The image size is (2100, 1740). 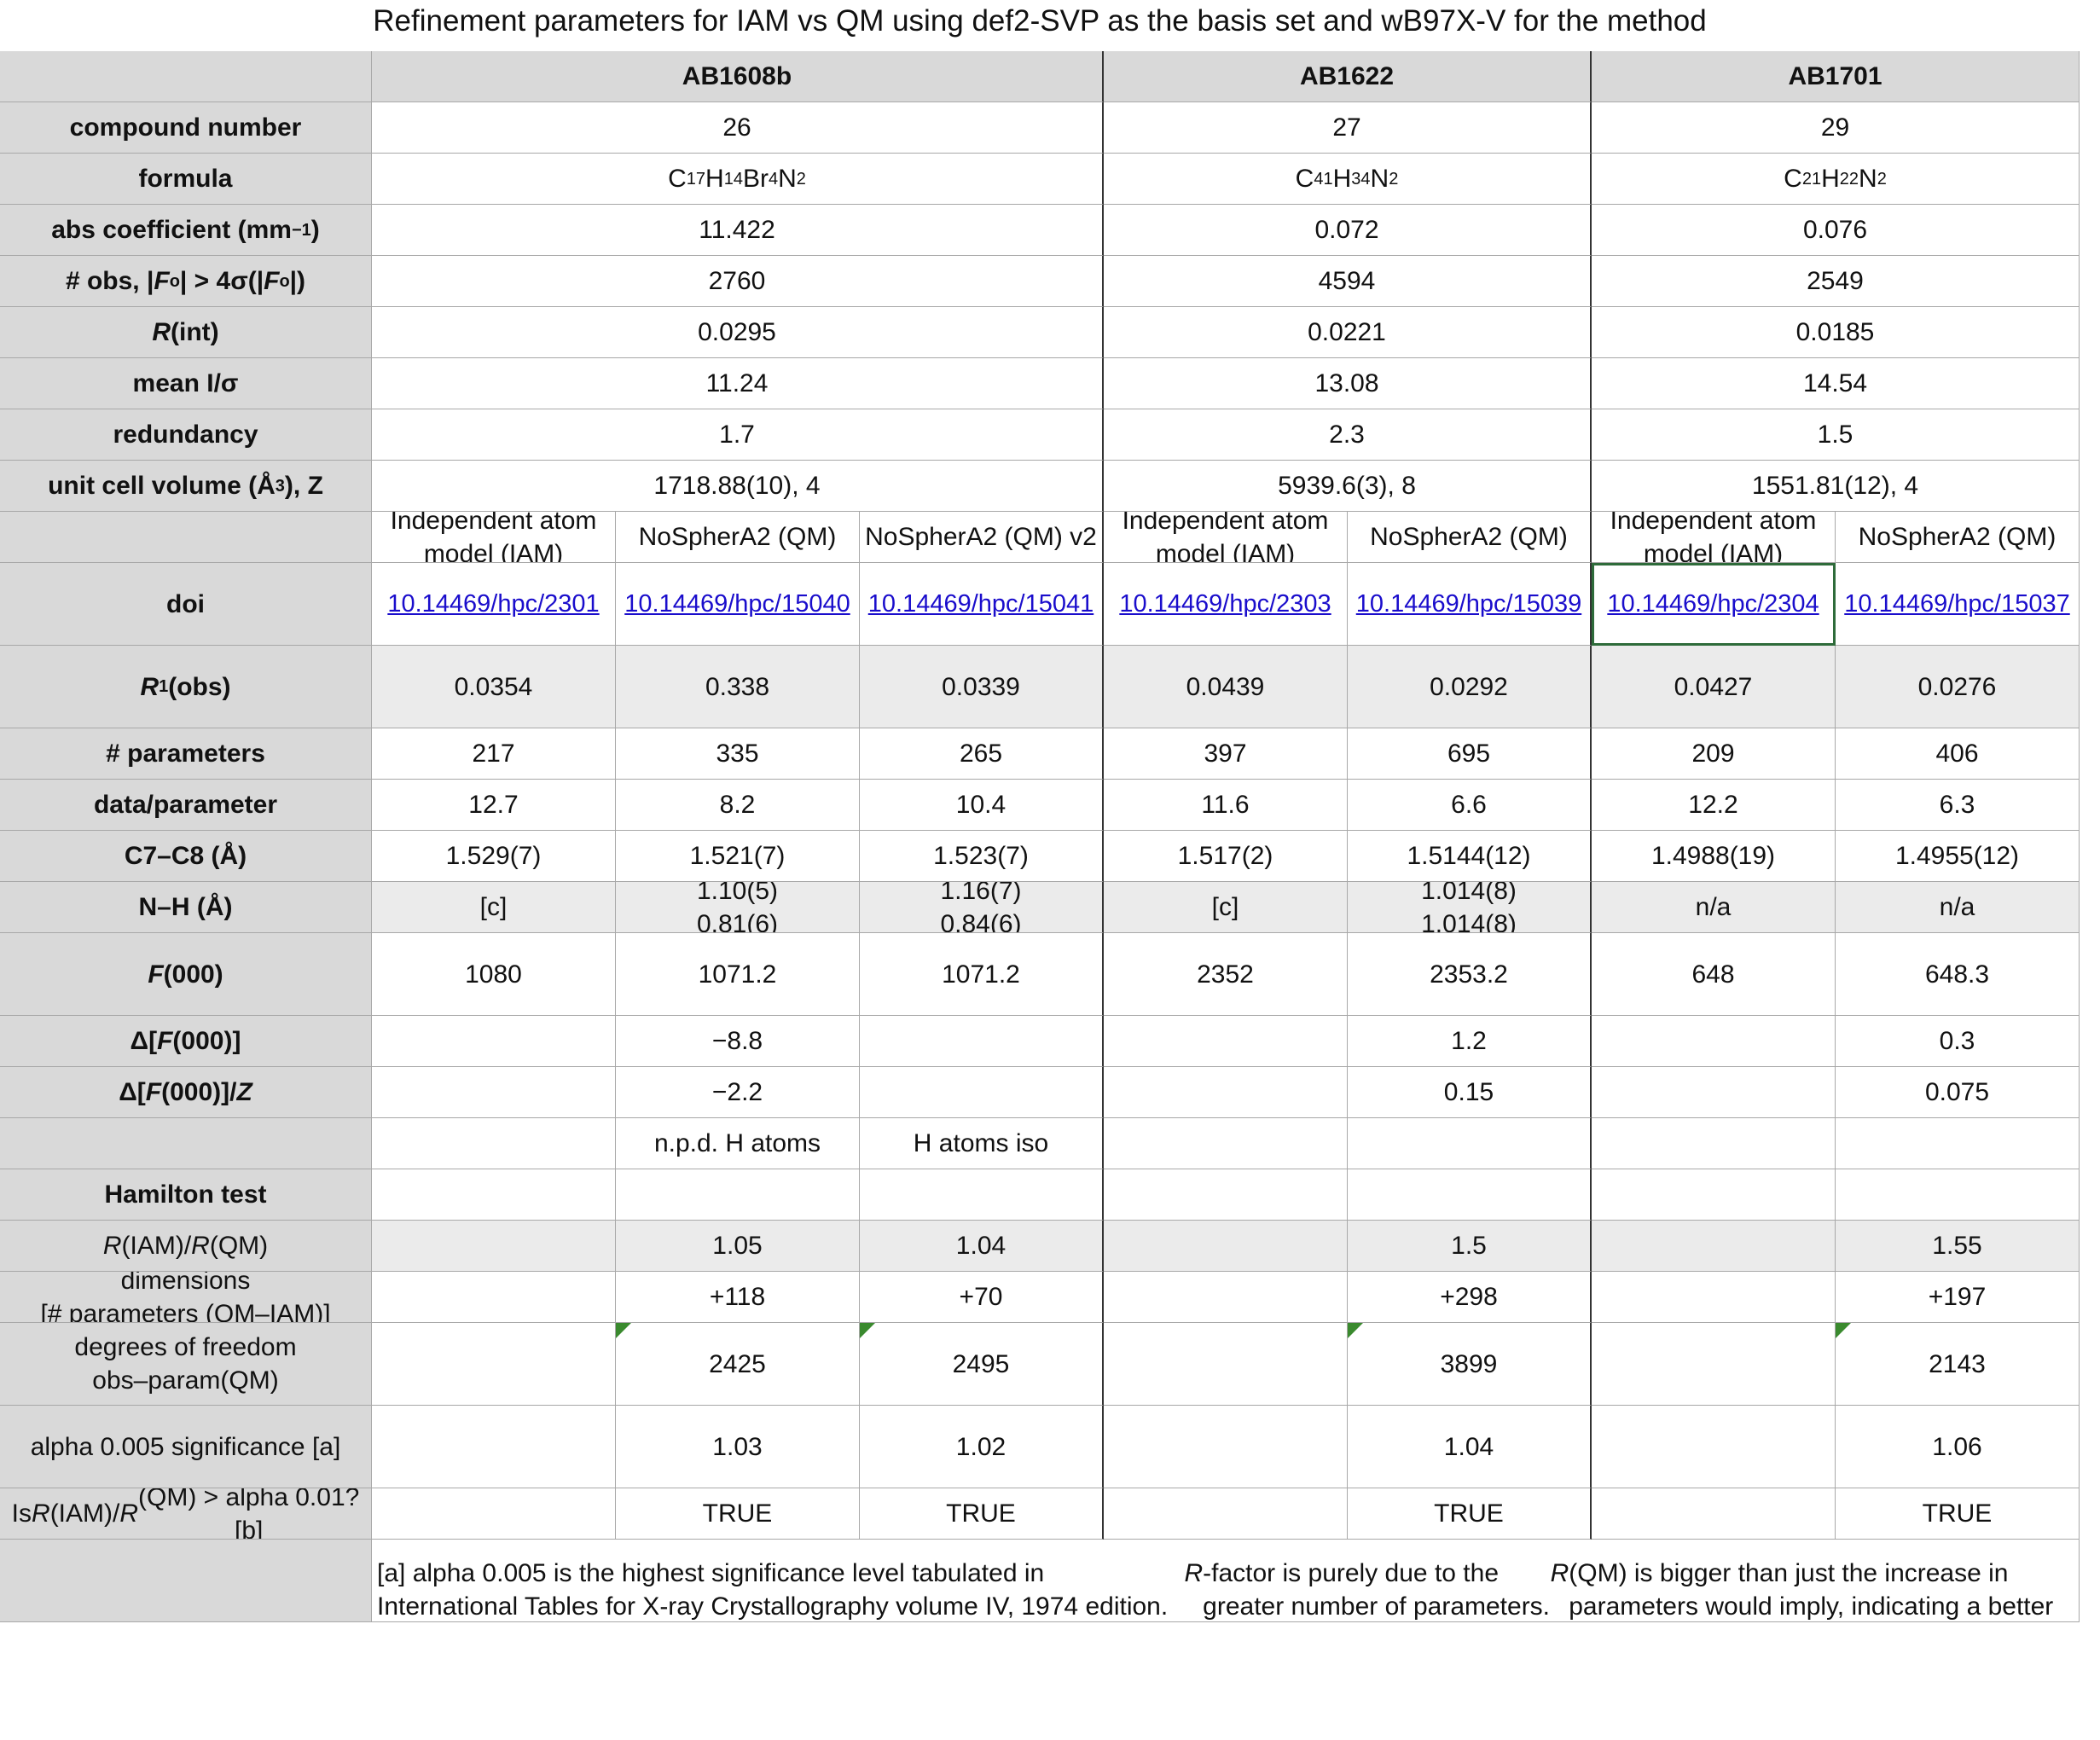 I want to click on data-cell: 26, so click(x=738, y=128).